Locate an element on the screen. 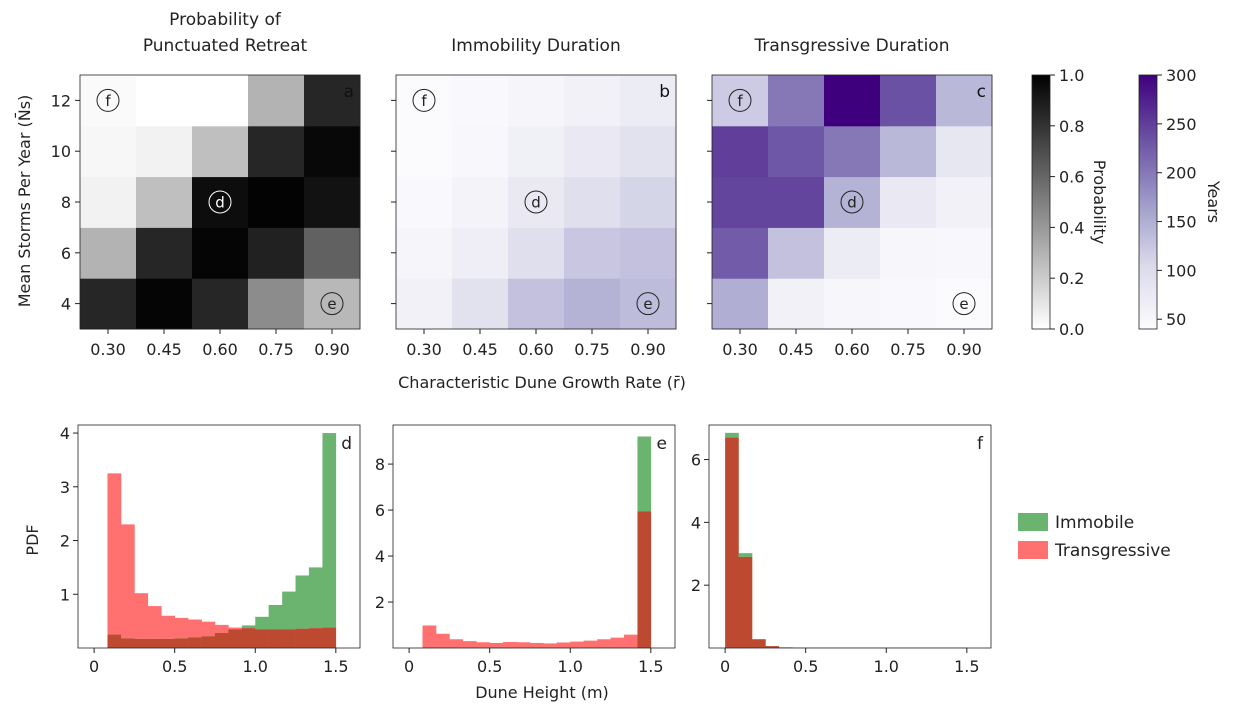 The height and width of the screenshot is (710, 1233). histogram-e-ytick-label: 8 is located at coordinates (380, 464).